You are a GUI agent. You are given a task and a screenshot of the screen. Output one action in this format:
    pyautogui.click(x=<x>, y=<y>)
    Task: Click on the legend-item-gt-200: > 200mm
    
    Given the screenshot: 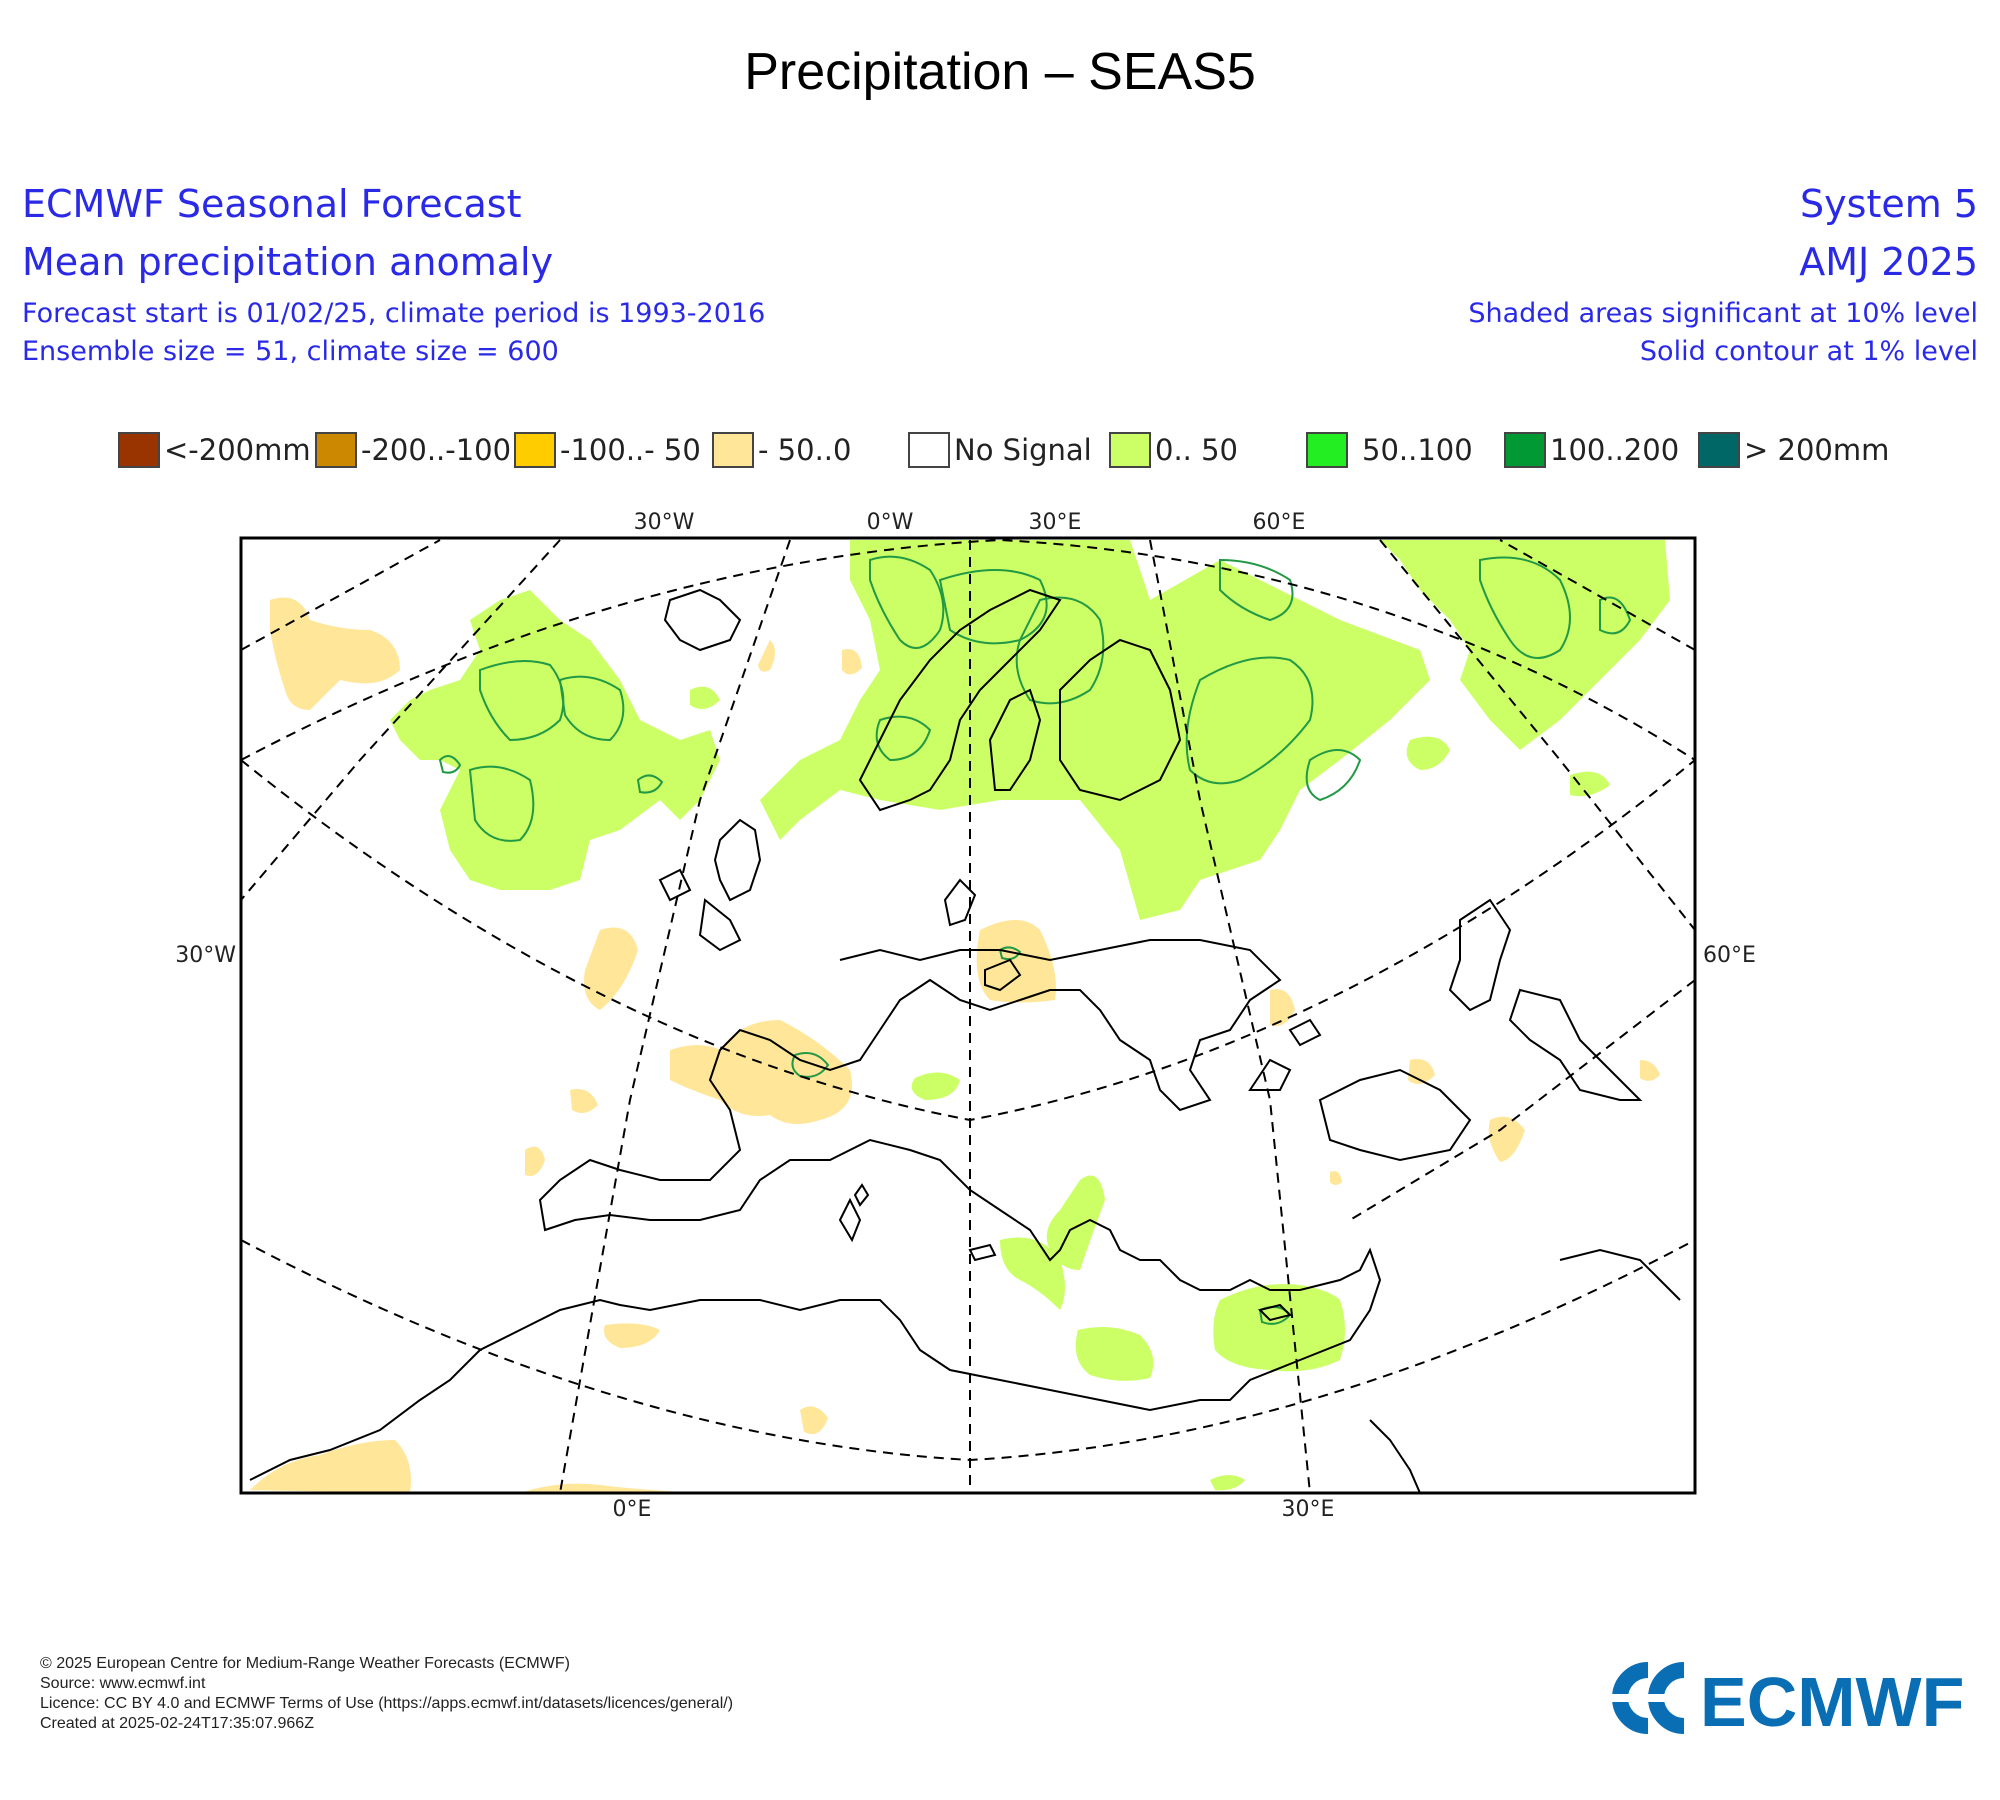 What is the action you would take?
    pyautogui.click(x=1793, y=450)
    